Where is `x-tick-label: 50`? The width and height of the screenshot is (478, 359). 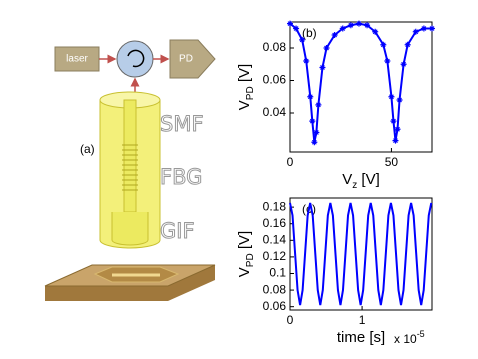 x-tick-label: 50 is located at coordinates (392, 162).